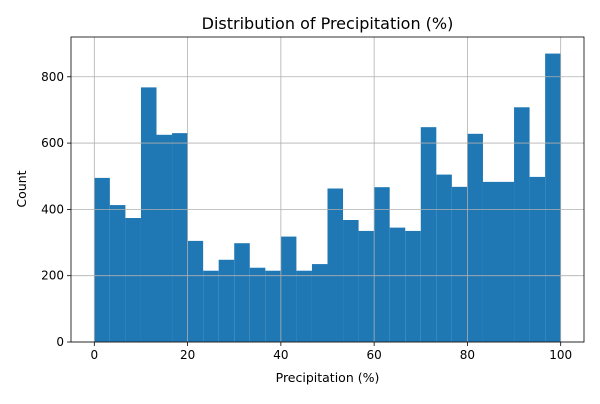 Image resolution: width=600 pixels, height=404 pixels. I want to click on x-tick-label: 60, so click(373, 355).